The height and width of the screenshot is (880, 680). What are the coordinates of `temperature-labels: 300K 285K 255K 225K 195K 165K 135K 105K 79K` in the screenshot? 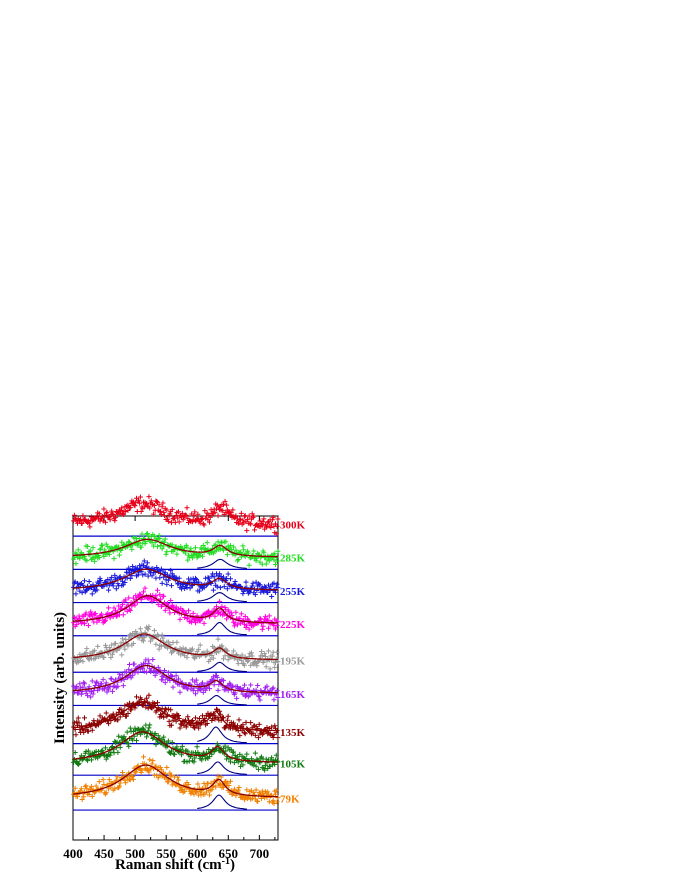 It's located at (293, 663).